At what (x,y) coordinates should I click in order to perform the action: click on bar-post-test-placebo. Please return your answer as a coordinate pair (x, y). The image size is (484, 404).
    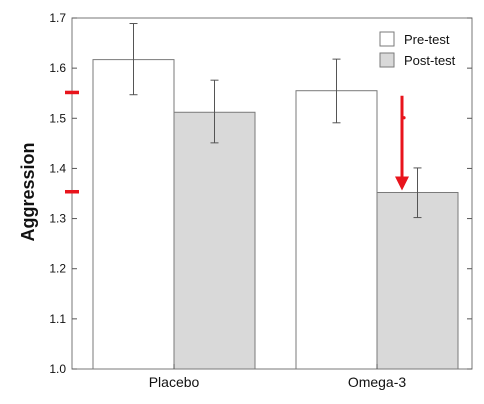
    Looking at the image, I should click on (214, 240).